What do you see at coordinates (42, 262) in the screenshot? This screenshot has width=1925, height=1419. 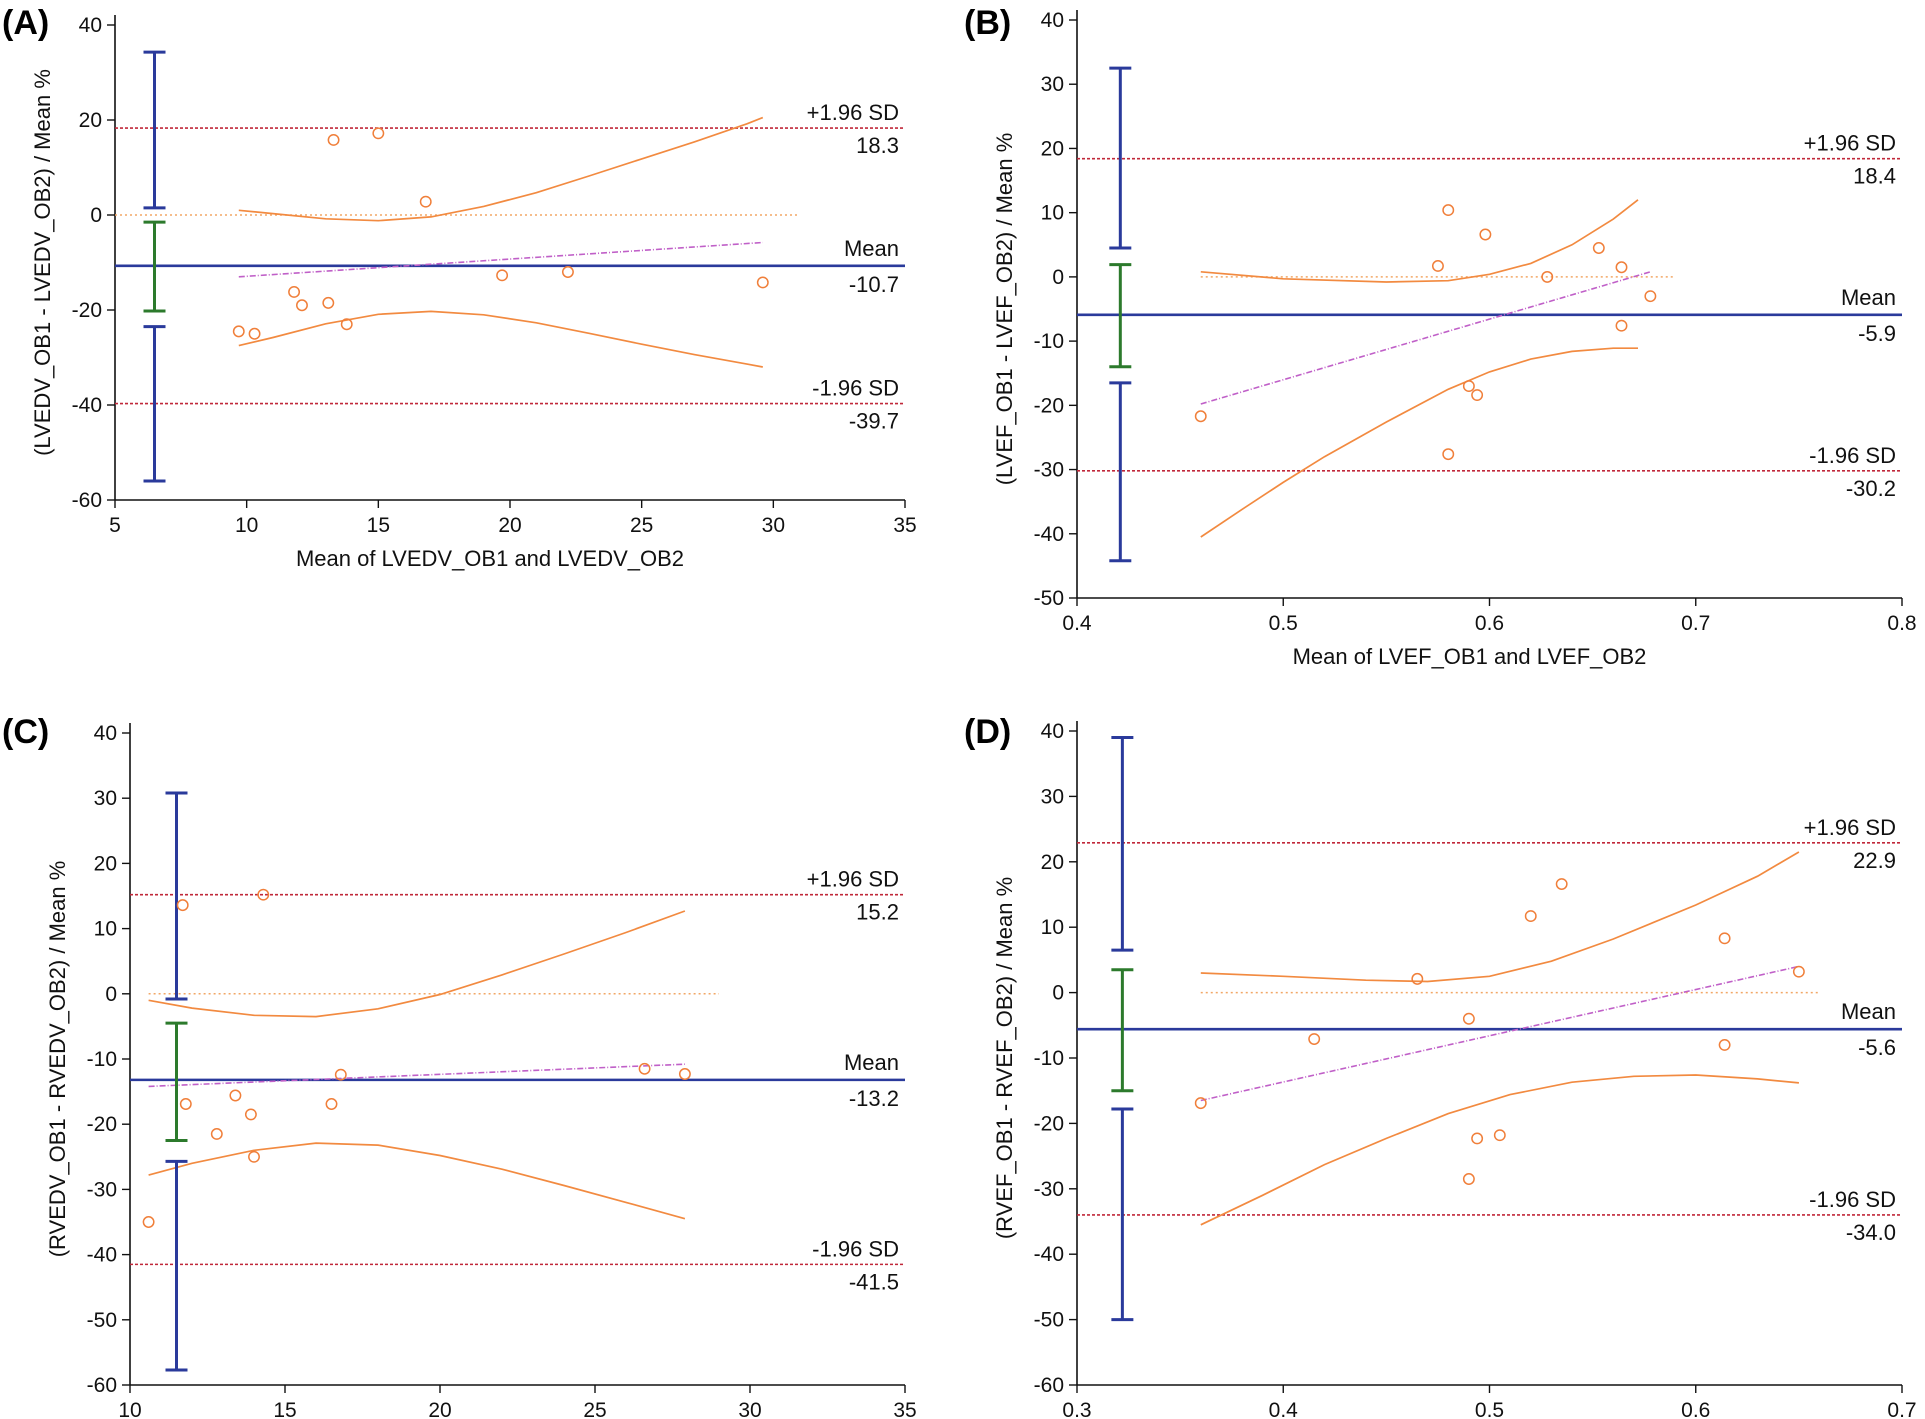 I see `y-axis-title: (LVEDV_OB1 - LVEDV_OB2) / Mean %` at bounding box center [42, 262].